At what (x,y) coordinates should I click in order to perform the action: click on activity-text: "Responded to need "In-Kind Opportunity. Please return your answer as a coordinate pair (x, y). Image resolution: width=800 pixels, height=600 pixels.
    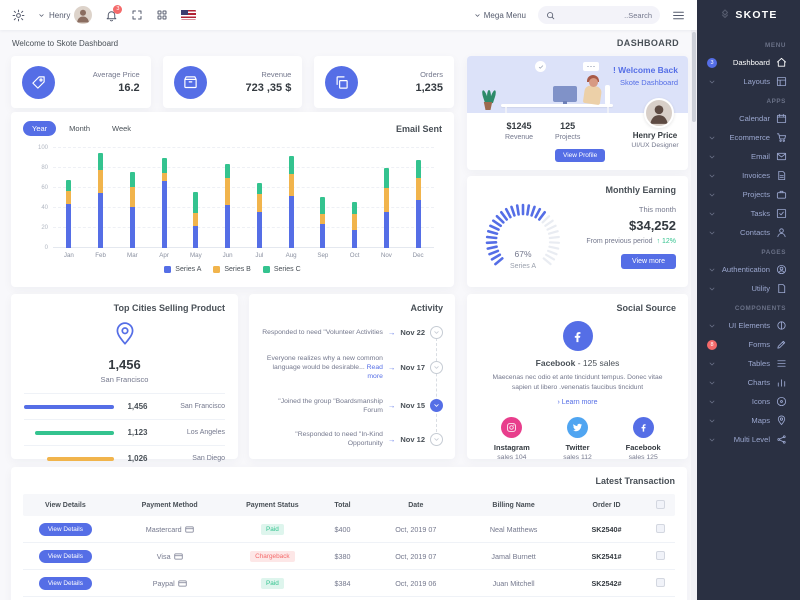
    Looking at the image, I should click on (339, 439).